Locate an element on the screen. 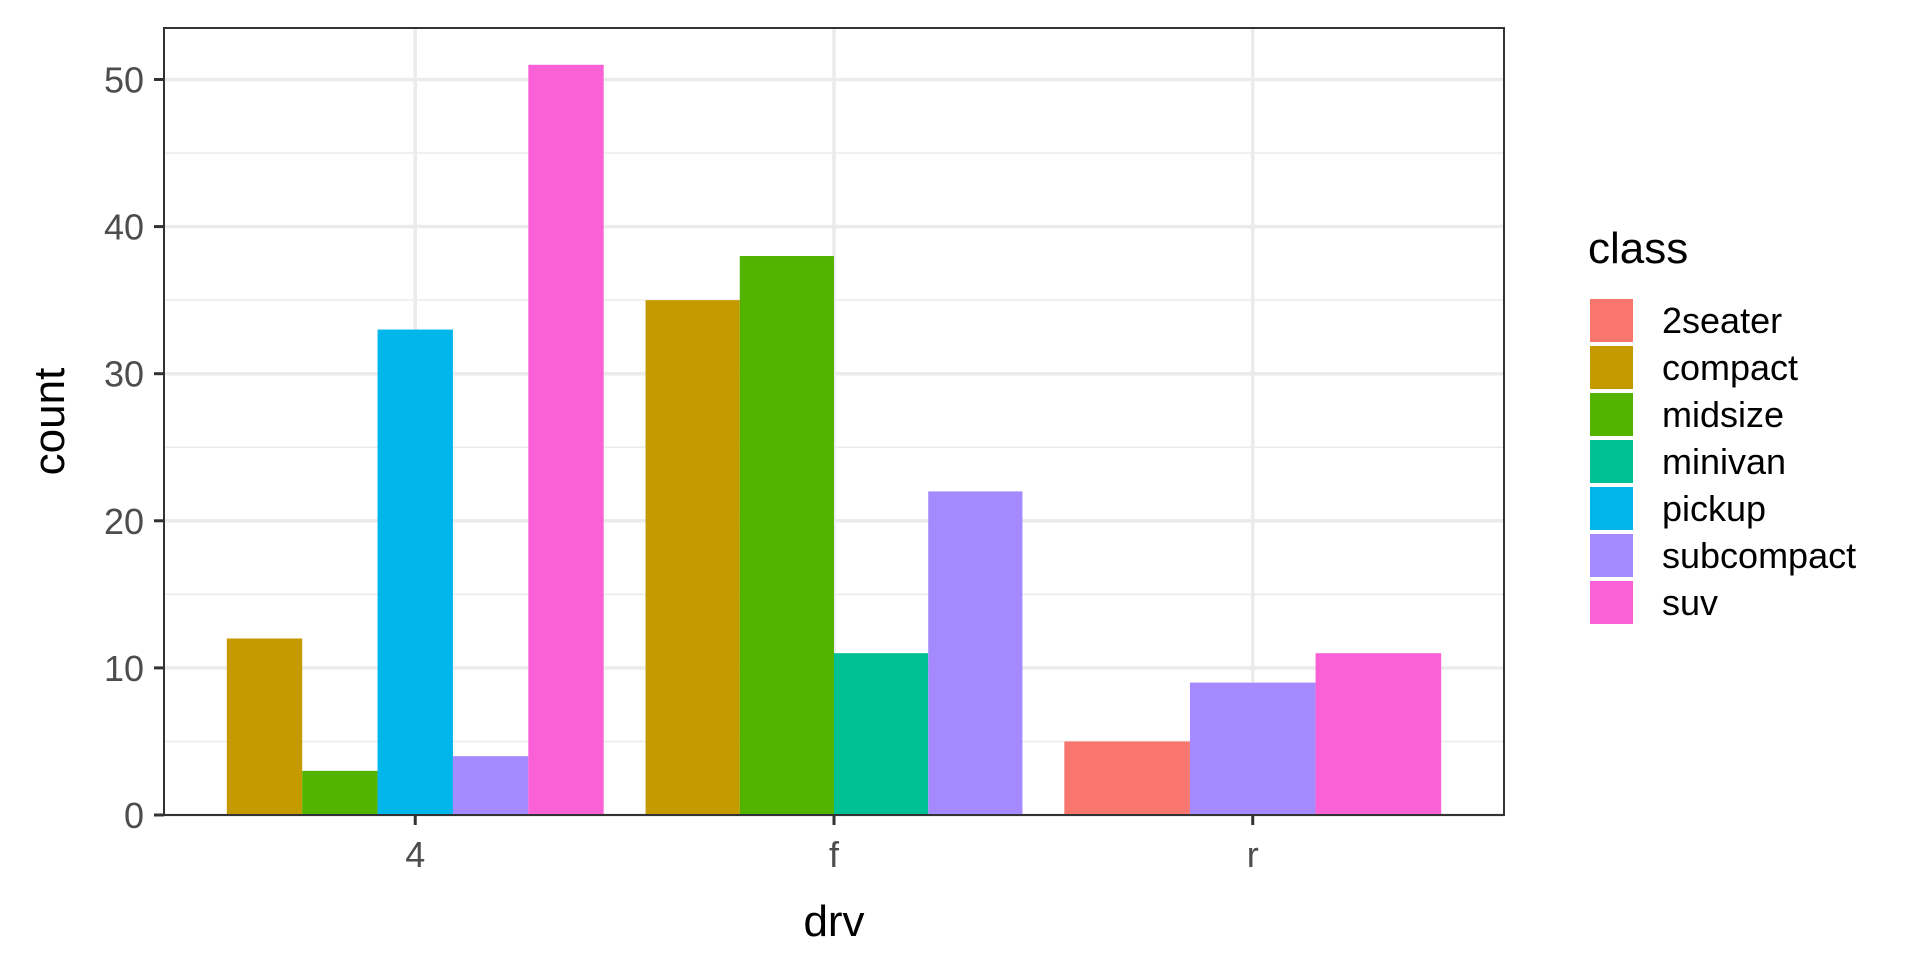 The width and height of the screenshot is (1920, 960). legend-label: 2seater is located at coordinates (1722, 320).